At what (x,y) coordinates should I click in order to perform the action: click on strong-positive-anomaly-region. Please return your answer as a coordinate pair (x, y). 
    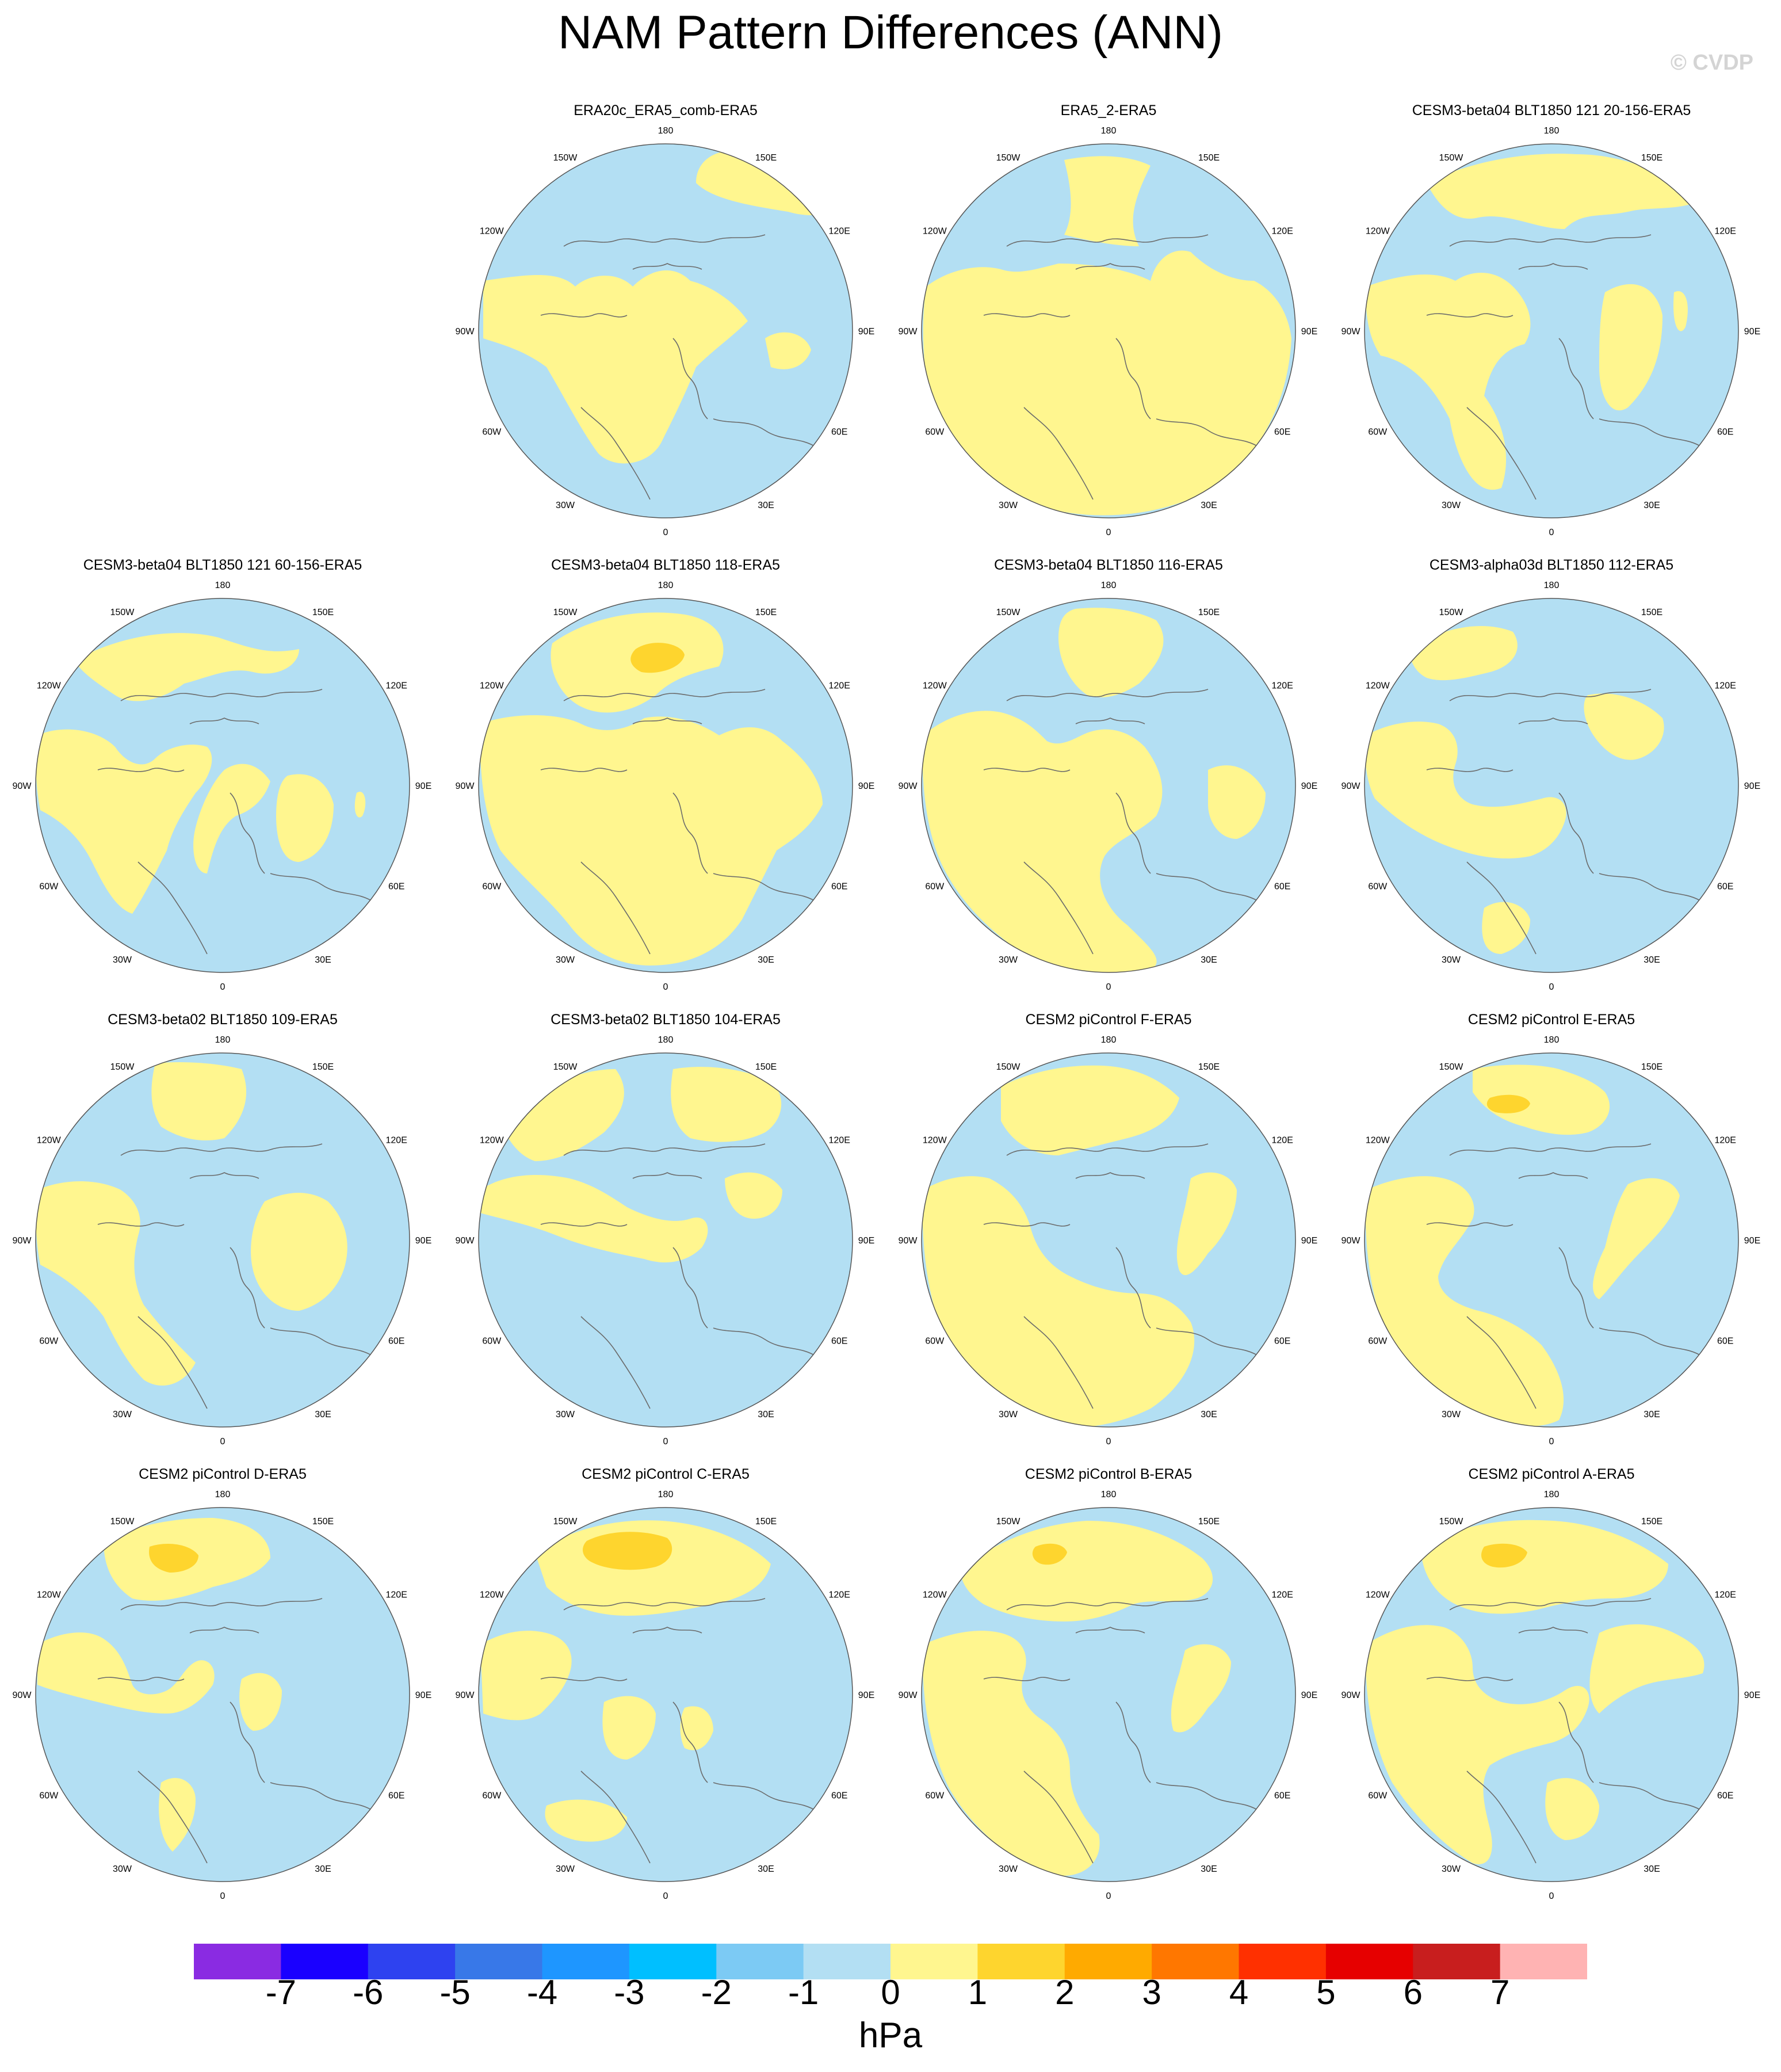
    Looking at the image, I should click on (627, 1551).